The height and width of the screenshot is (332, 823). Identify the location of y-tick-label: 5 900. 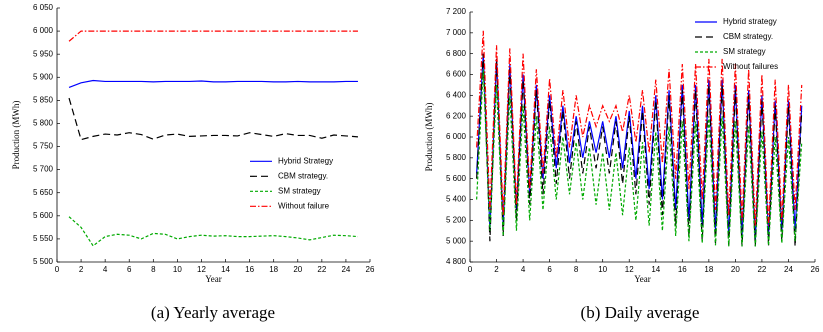
(43, 76).